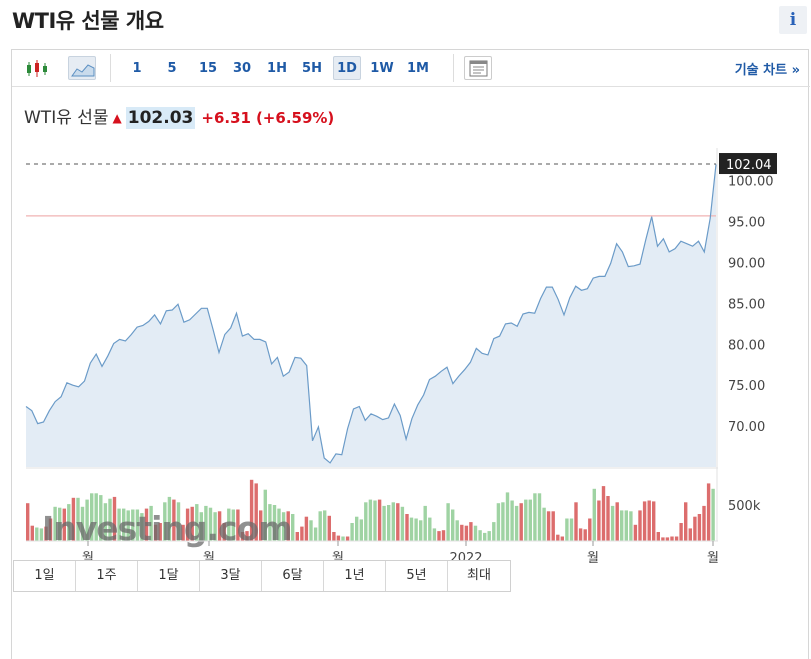  I want to click on current-price-label: 102.04, so click(749, 165).